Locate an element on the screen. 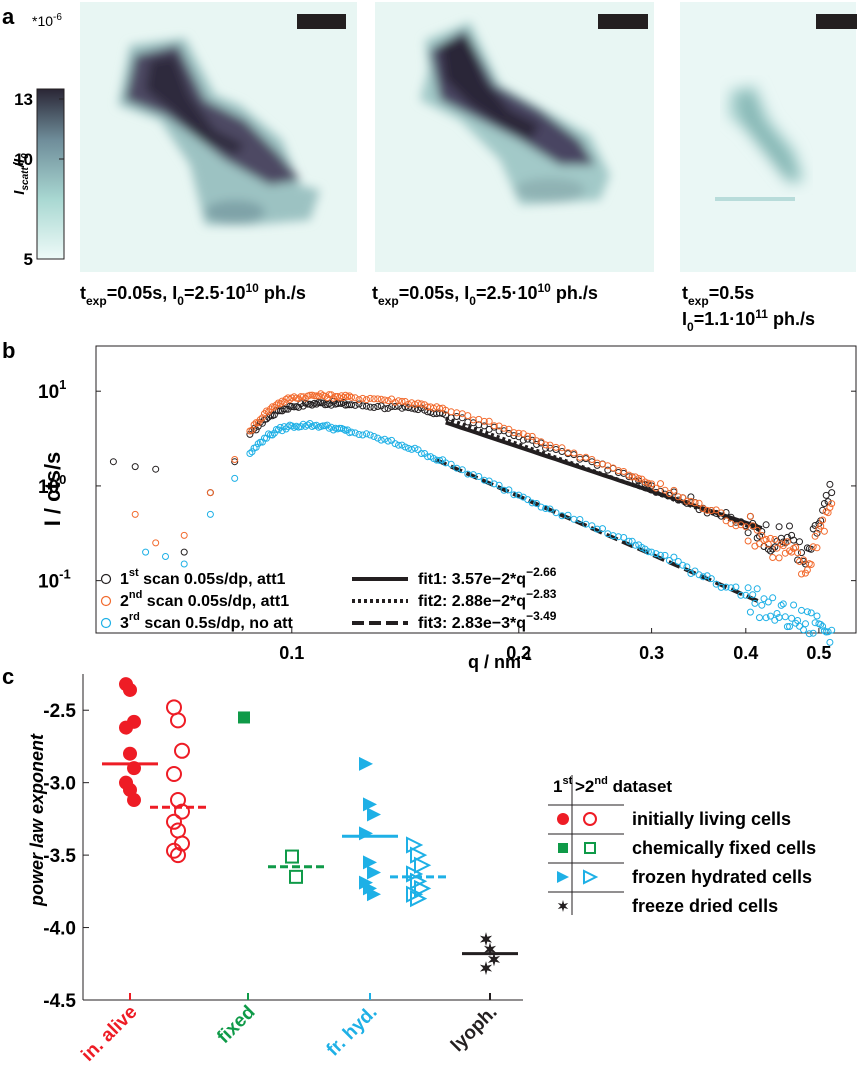 Image resolution: width=857 pixels, height=1075 pixels. legend-row-label: freeze dried cells is located at coordinates (705, 906).